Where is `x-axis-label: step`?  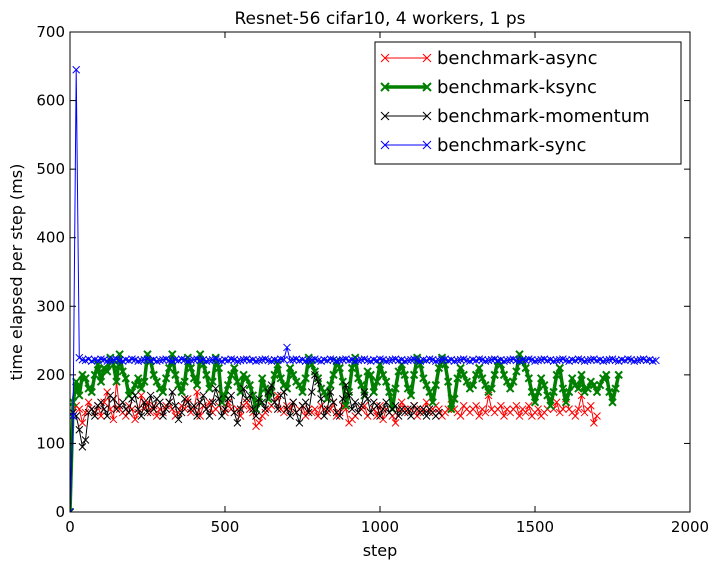 x-axis-label: step is located at coordinates (380, 550).